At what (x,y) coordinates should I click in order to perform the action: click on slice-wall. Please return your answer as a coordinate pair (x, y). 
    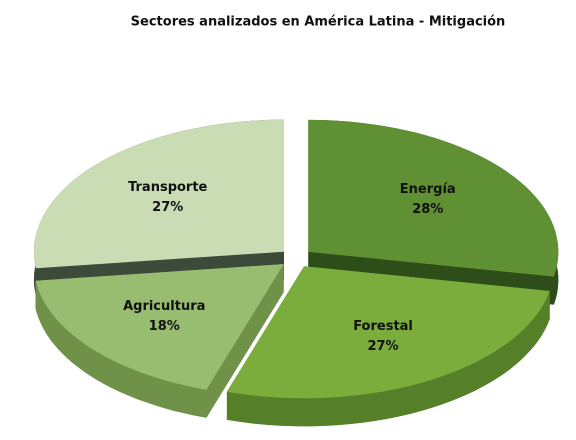
    Looking at the image, I should click on (245, 341).